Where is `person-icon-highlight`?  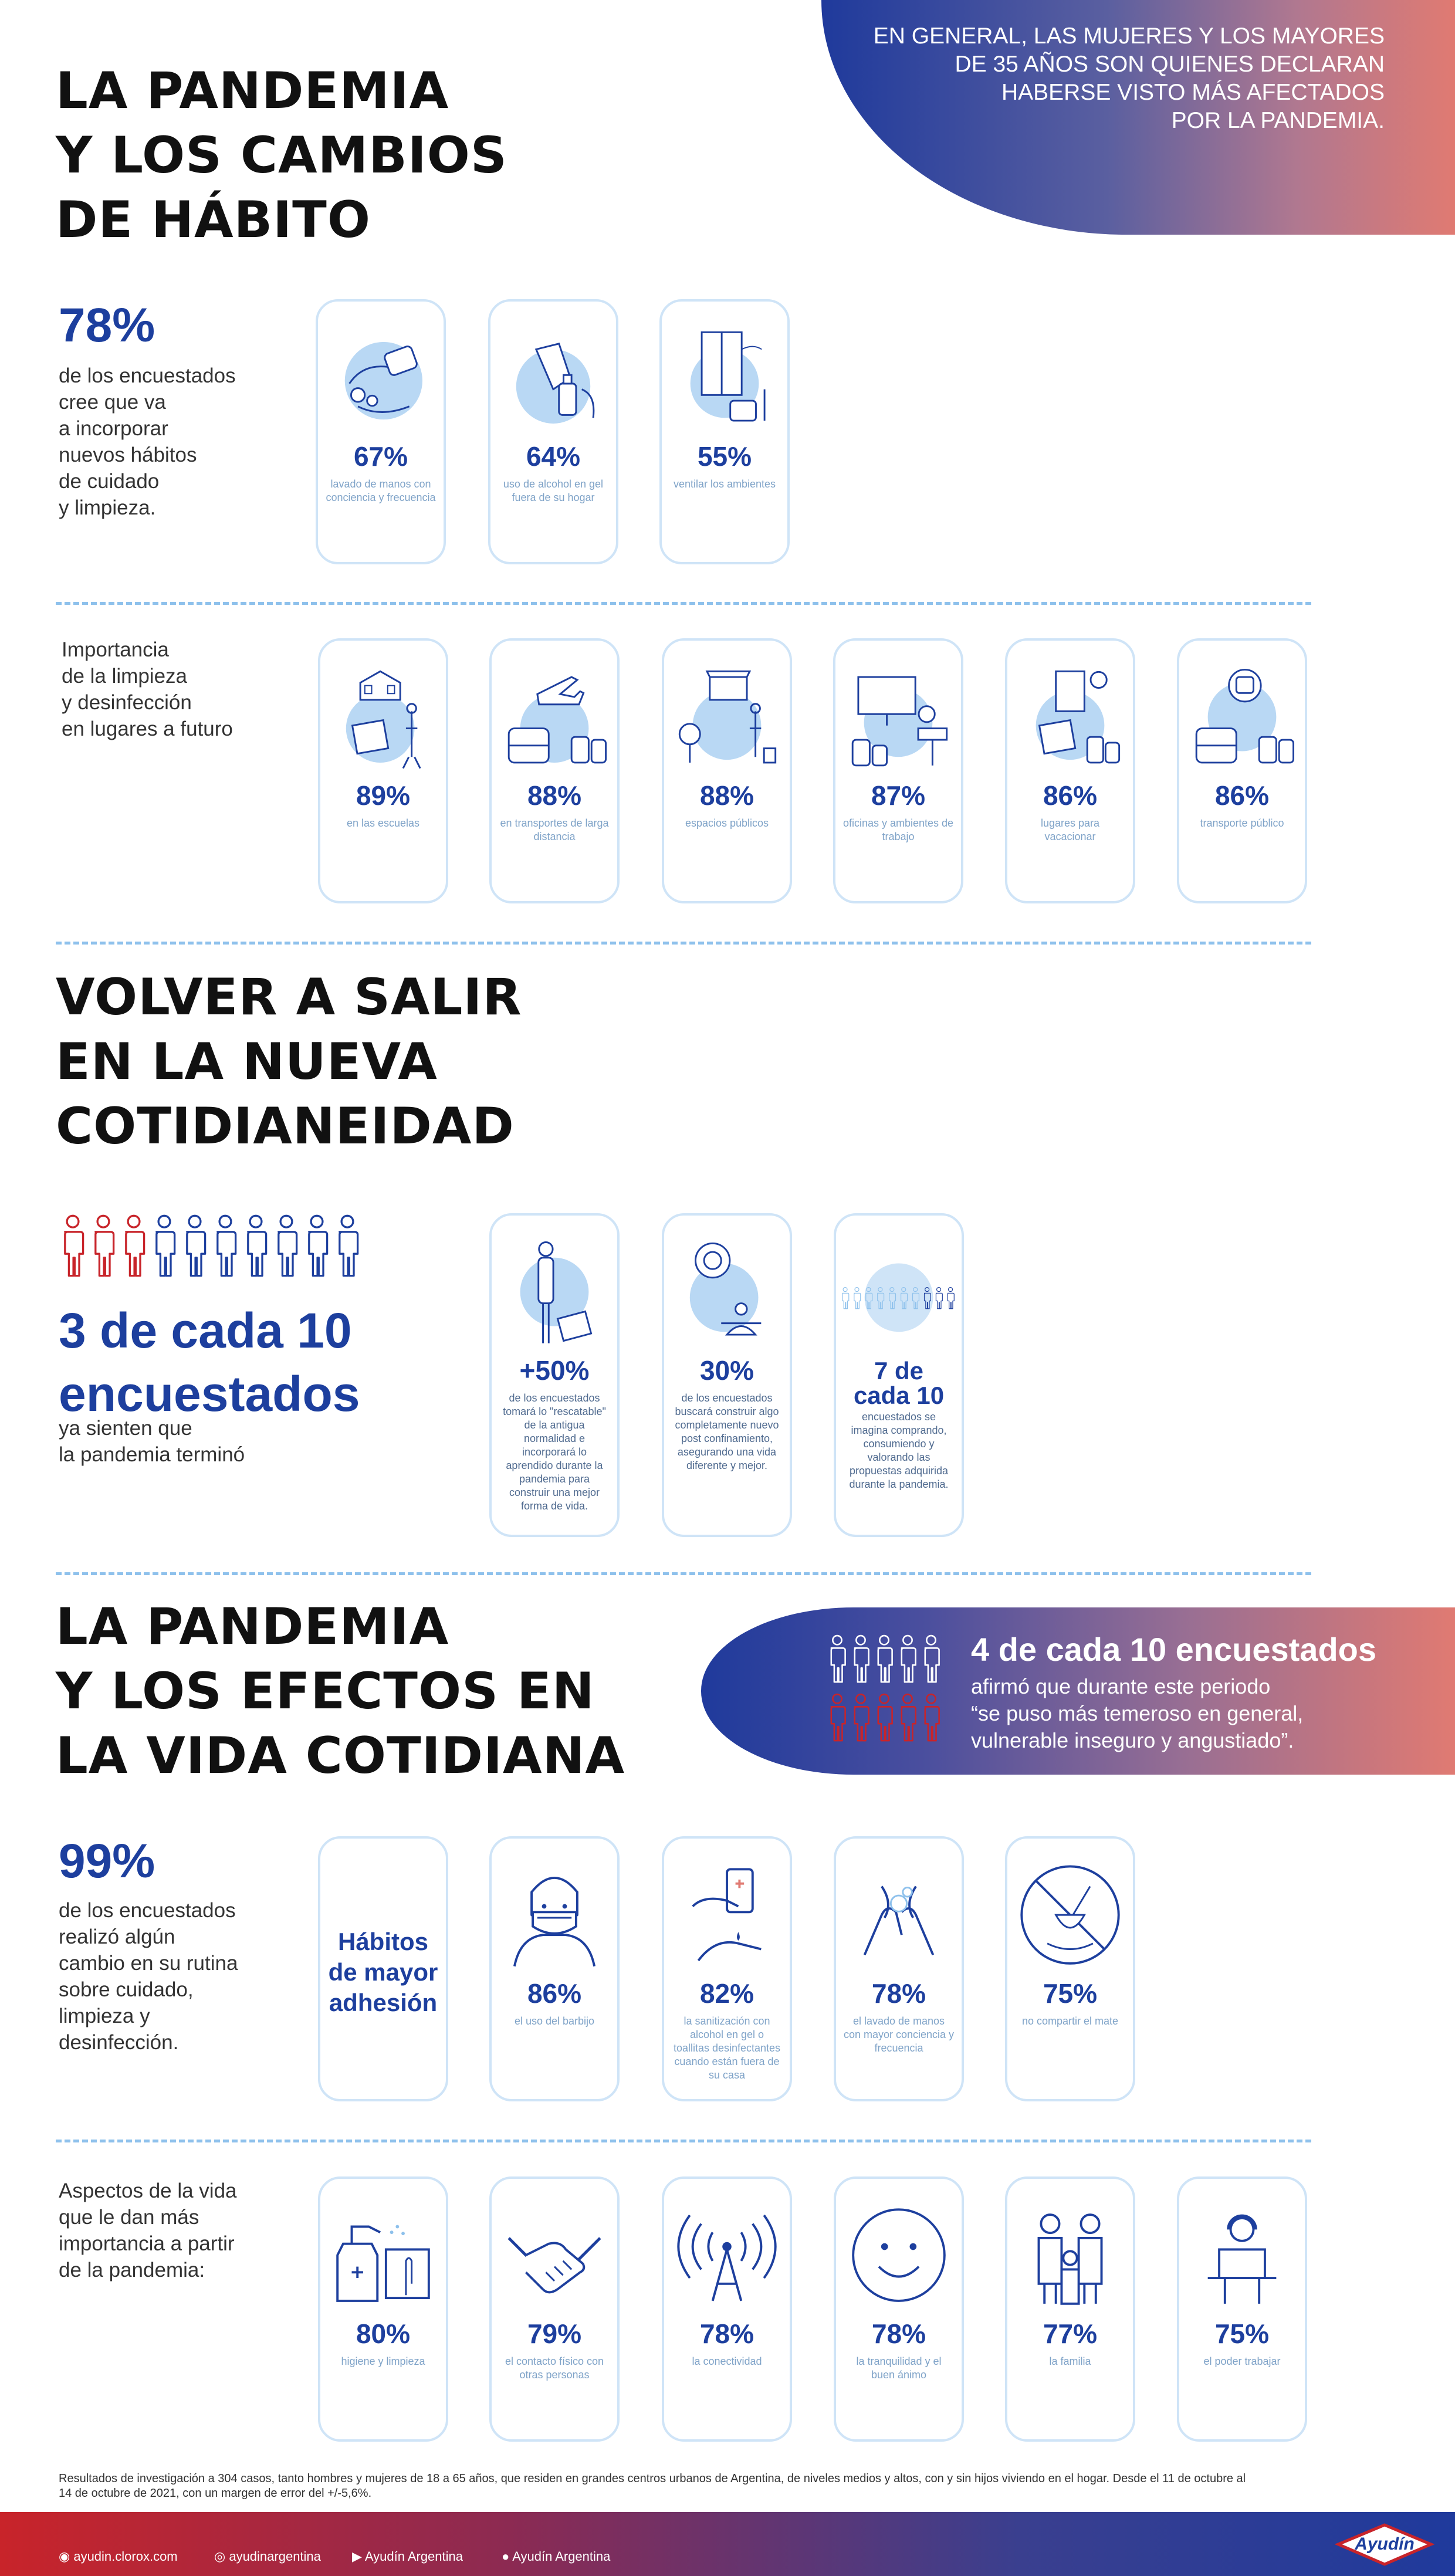
person-icon-highlight is located at coordinates (74, 1245).